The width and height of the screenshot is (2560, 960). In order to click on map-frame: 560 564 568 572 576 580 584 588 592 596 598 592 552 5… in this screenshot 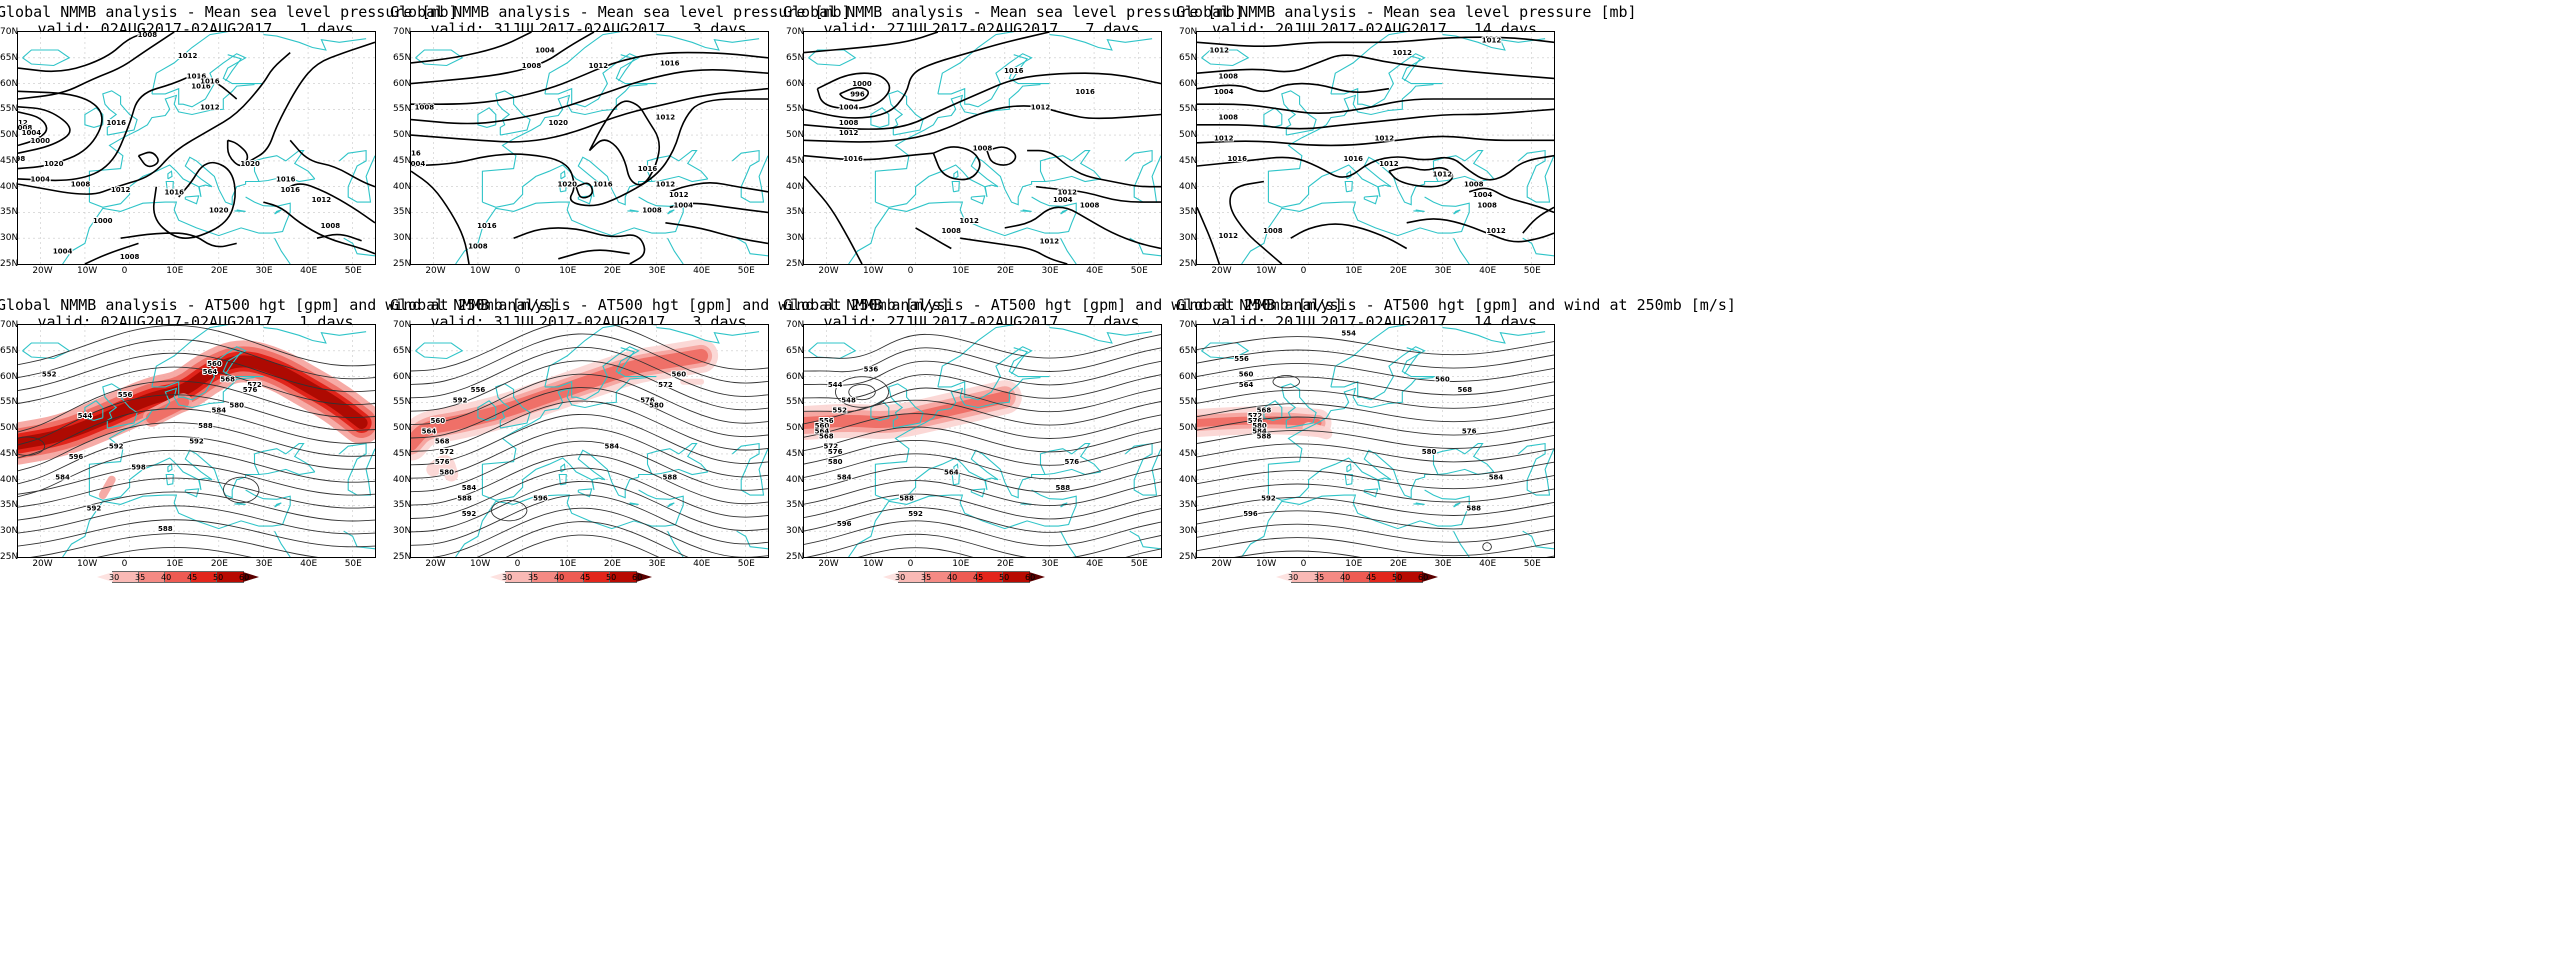, I will do `click(196, 441)`.